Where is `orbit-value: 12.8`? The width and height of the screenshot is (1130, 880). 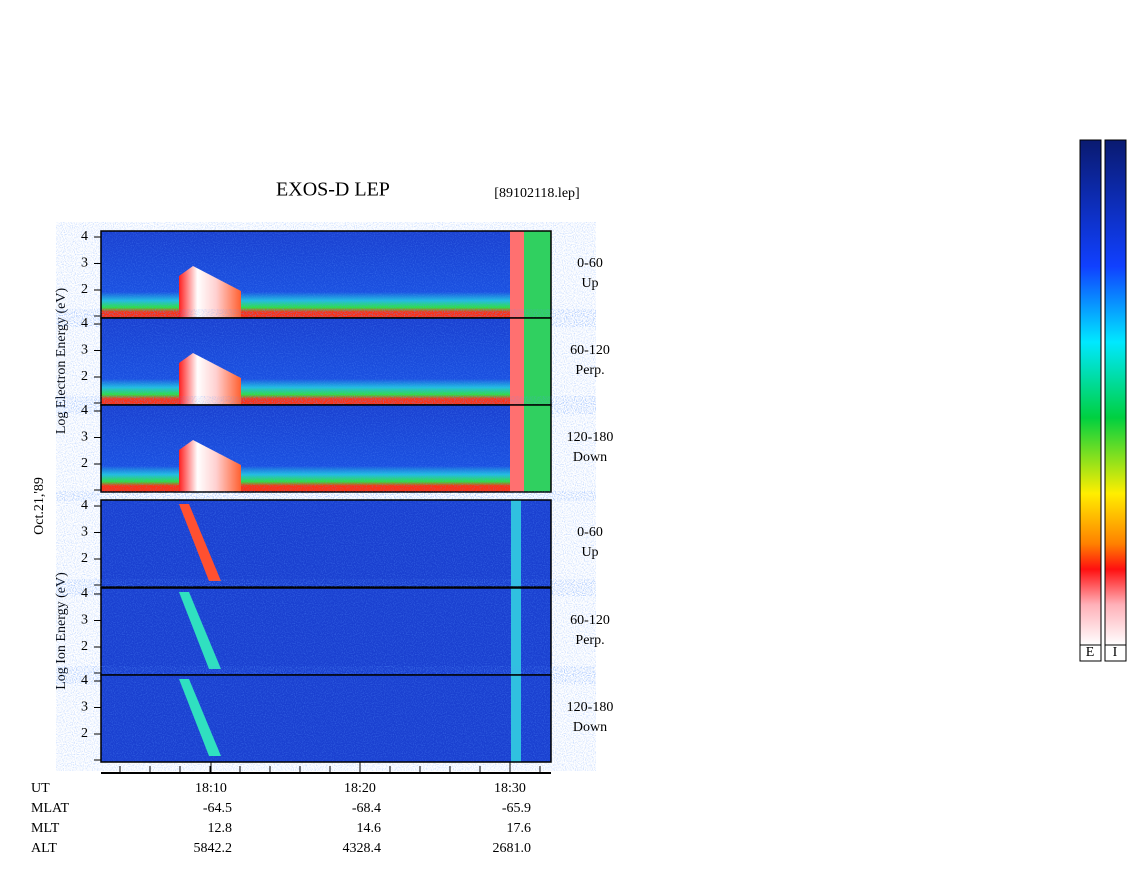
orbit-value: 12.8 is located at coordinates (220, 828).